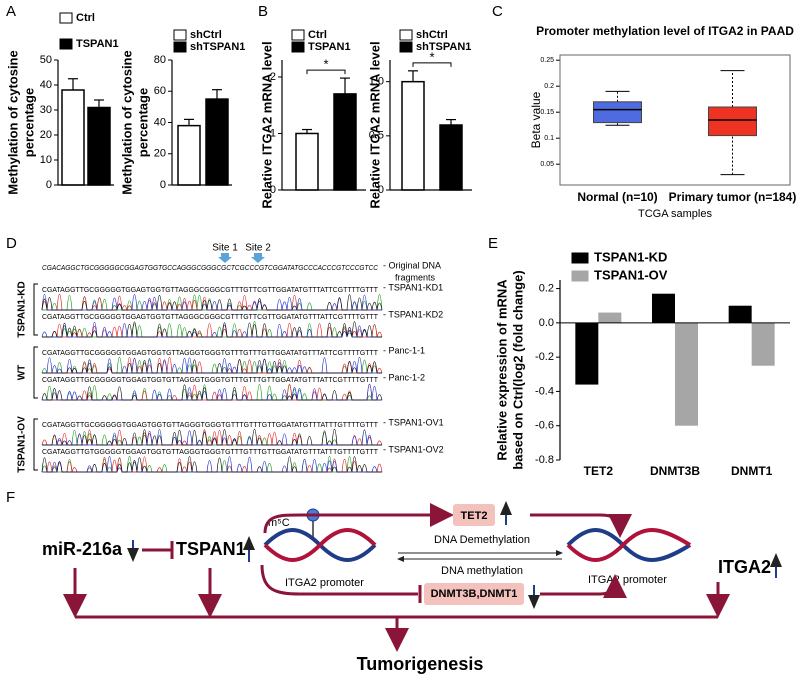 This screenshot has width=800, height=683. What do you see at coordinates (544, 391) in the screenshot?
I see `y-tick-label: -0.4` at bounding box center [544, 391].